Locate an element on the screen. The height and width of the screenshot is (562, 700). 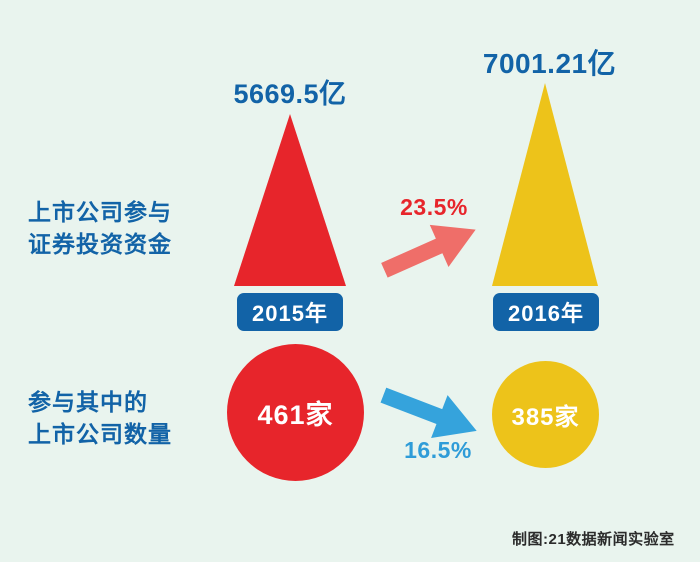
year-badge-2016: 2016年 is located at coordinates (546, 312).